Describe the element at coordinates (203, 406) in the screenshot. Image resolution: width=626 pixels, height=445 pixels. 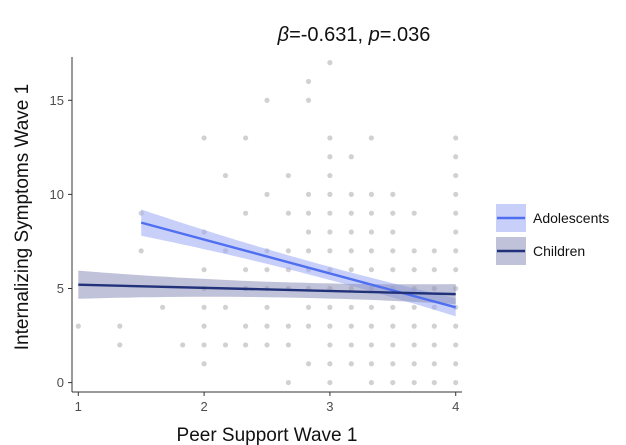
I see `x-tick-label: 2` at that location.